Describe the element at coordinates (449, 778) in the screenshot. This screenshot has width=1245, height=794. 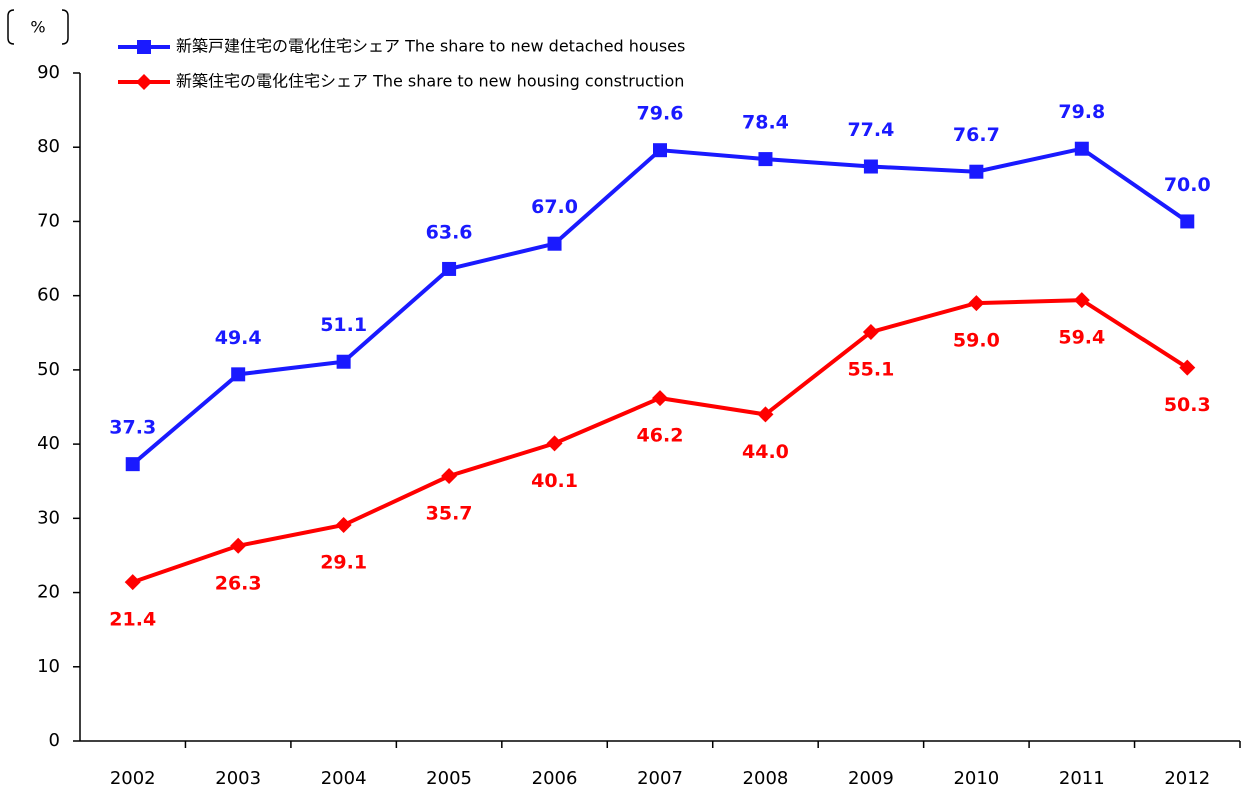
I see `x-tick-label: 2005` at that location.